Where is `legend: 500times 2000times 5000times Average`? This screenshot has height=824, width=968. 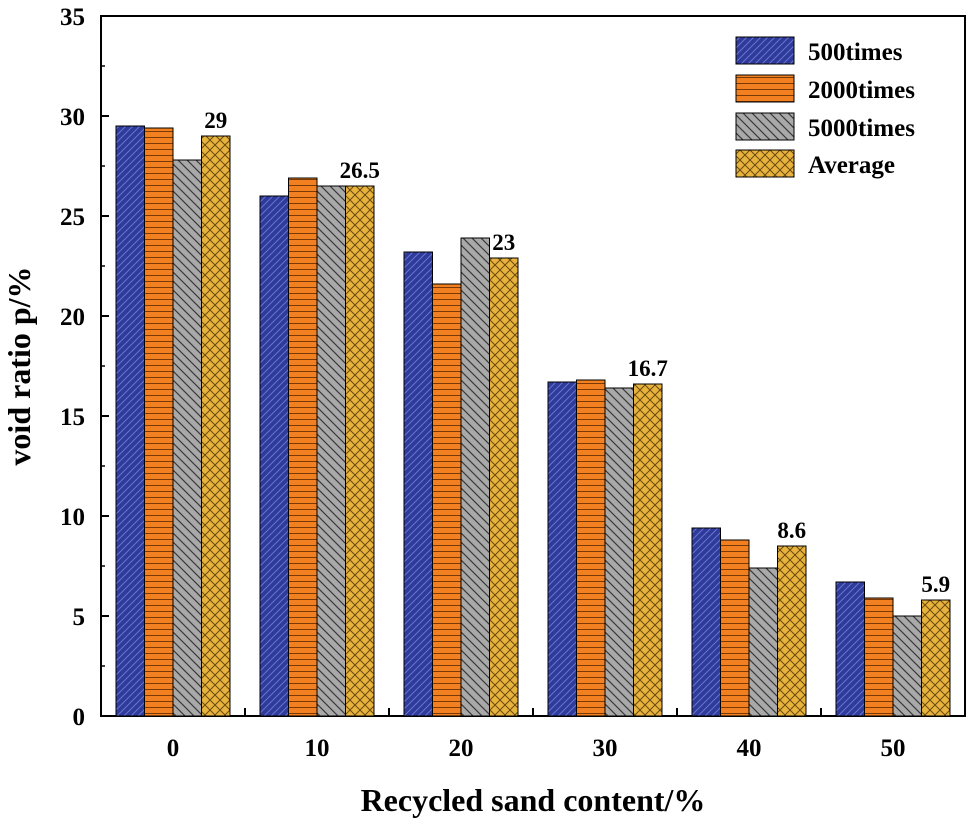 legend: 500times 2000times 5000times Average is located at coordinates (825, 107).